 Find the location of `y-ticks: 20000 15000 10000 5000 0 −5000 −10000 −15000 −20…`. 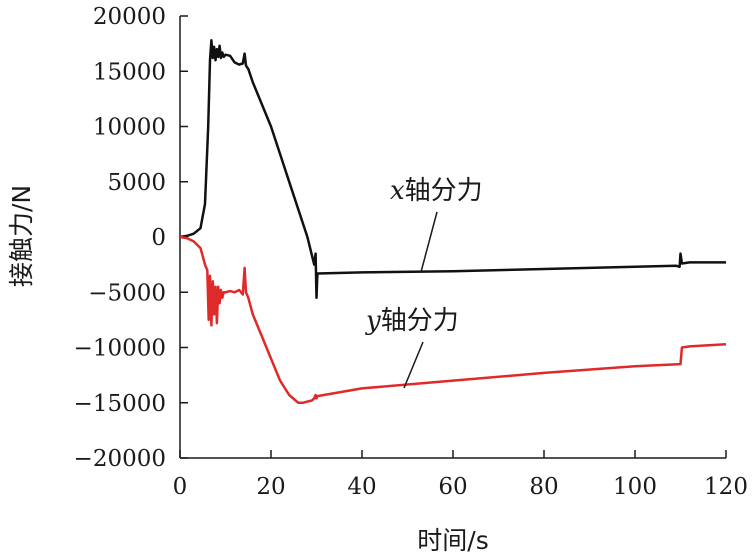

y-ticks: 20000 15000 10000 5000 0 −5000 −10000 −15000 −20… is located at coordinates (131, 238).